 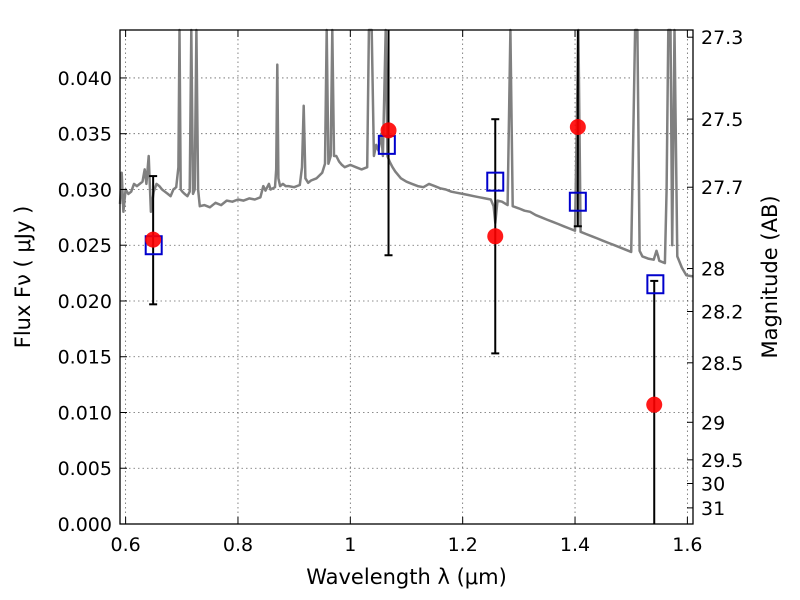 I want to click on y2-tick-label: 28.2, so click(x=722, y=313).